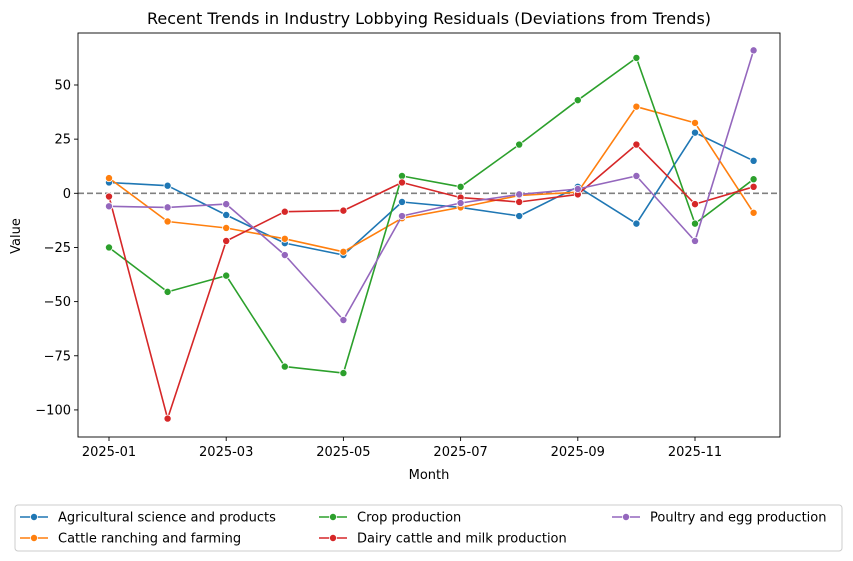 The height and width of the screenshot is (561, 853). What do you see at coordinates (695, 452) in the screenshot?
I see `x-tick-label: 2025-11` at bounding box center [695, 452].